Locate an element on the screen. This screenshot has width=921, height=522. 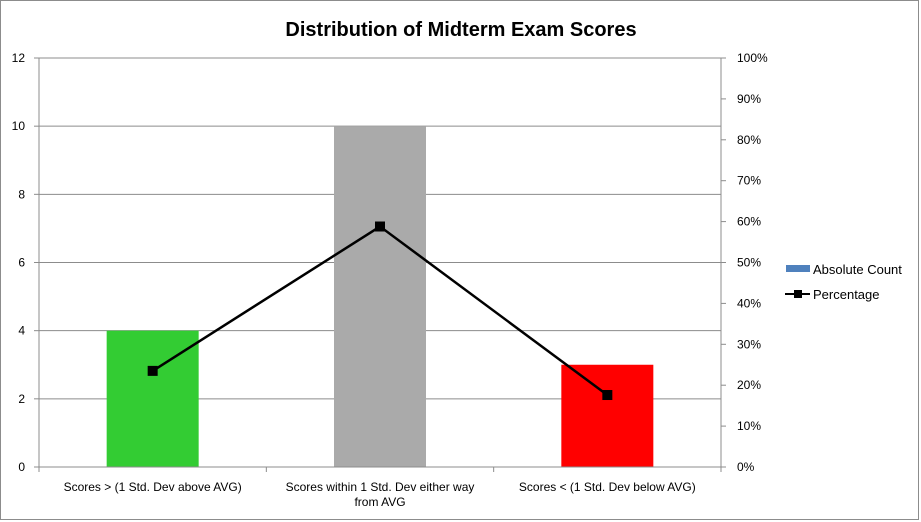
category-label: Scores > (1 Std. Dev above AVG) is located at coordinates (153, 487).